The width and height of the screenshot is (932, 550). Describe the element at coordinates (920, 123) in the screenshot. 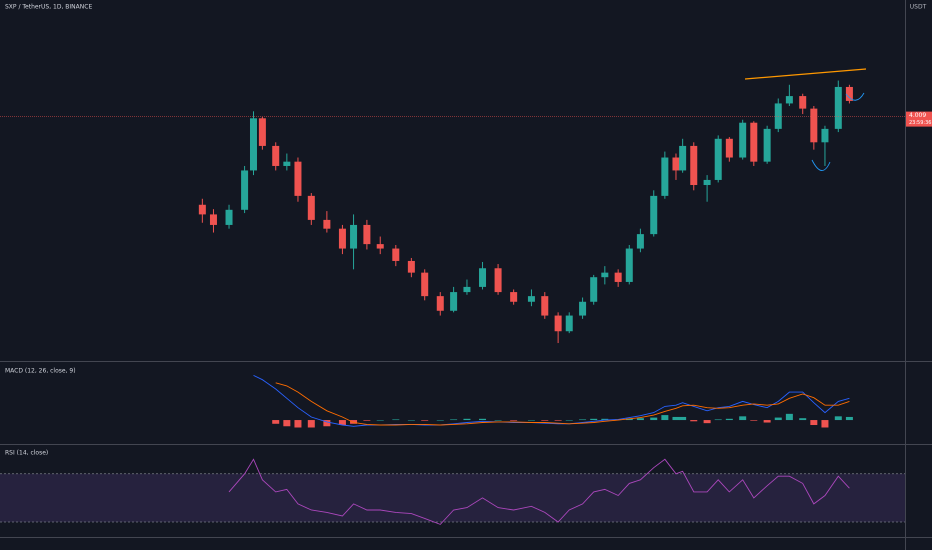

I see `countdown-label: 23:59:36` at that location.